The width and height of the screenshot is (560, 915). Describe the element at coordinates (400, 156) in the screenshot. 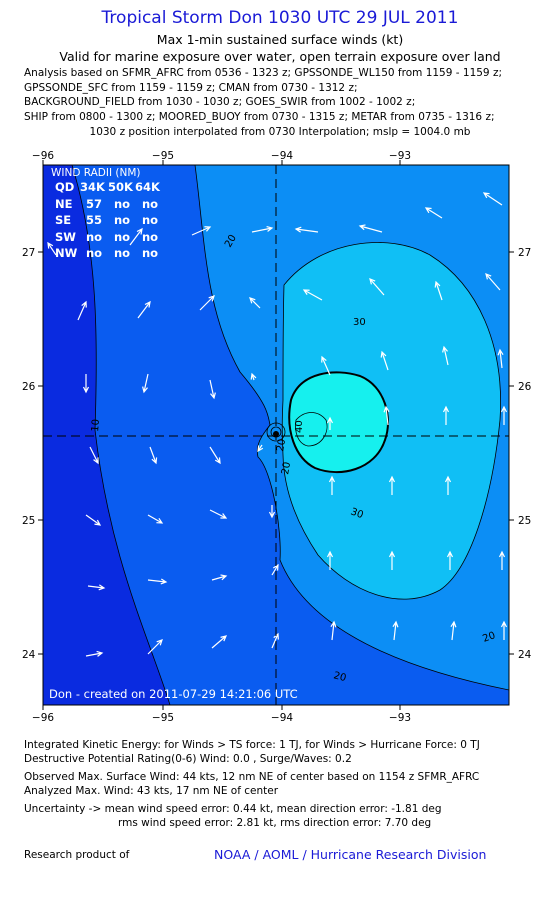

I see `lon-label-top: −93` at that location.